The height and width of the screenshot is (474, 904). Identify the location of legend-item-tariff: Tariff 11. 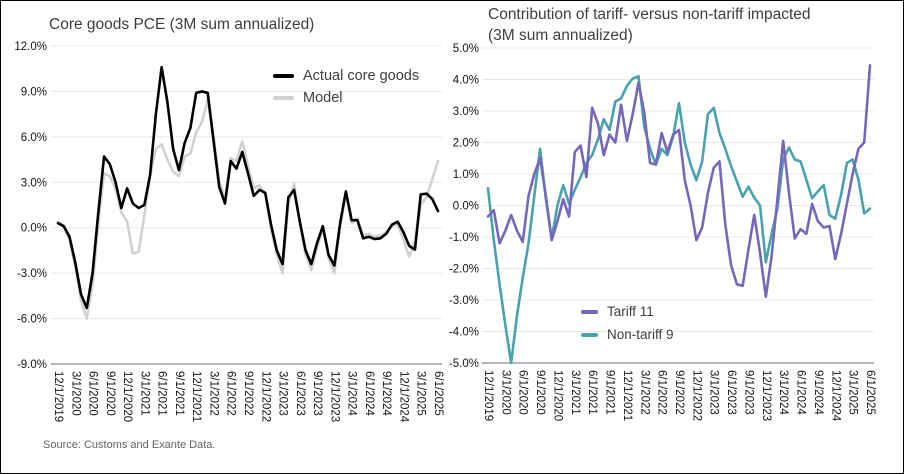
(627, 311).